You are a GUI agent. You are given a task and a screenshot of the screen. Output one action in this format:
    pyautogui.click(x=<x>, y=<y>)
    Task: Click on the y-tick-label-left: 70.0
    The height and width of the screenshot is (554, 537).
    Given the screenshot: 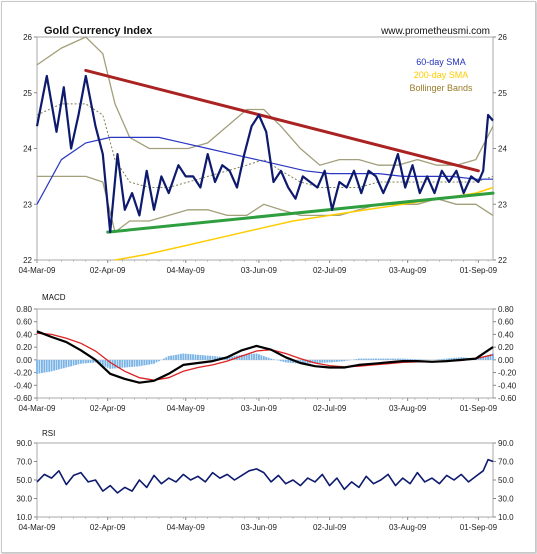 What is the action you would take?
    pyautogui.click(x=24, y=462)
    